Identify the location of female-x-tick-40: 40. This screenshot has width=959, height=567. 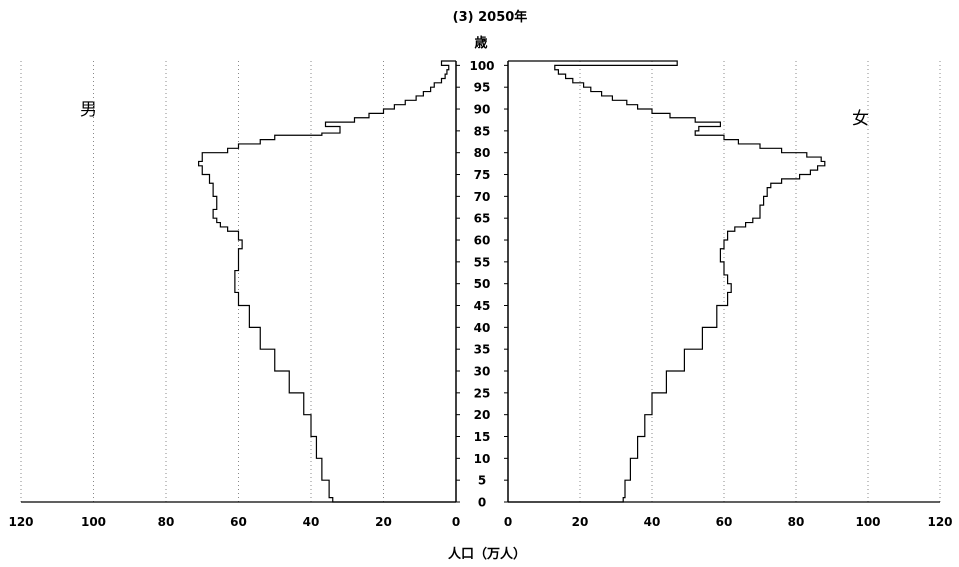
(652, 522).